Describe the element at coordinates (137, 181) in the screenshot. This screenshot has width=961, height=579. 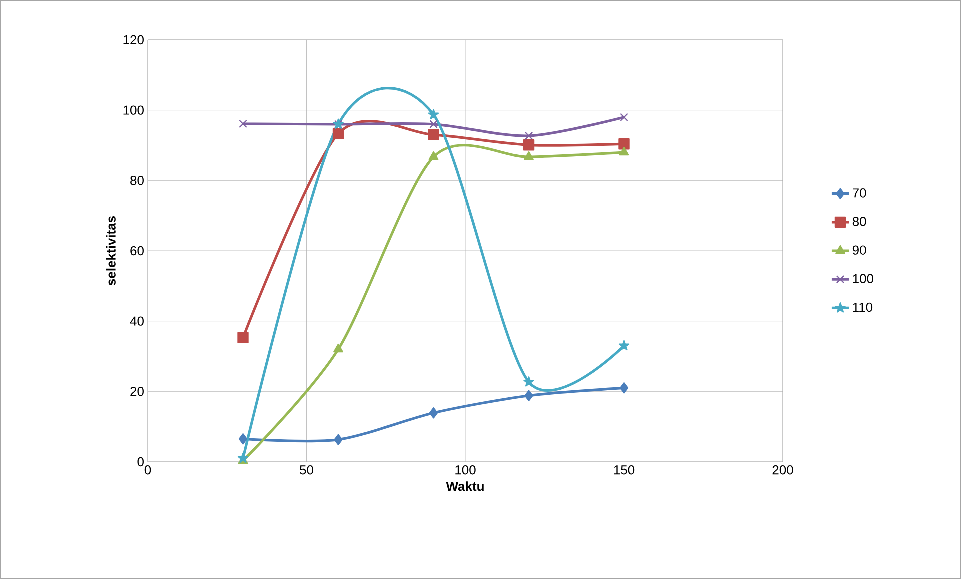
I see `y-tick-label: 80` at that location.